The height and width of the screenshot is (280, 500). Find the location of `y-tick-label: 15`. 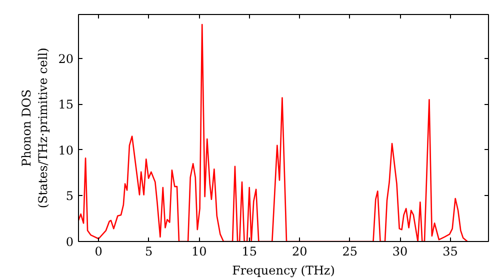

y-tick-label: 15 is located at coordinates (66, 105).